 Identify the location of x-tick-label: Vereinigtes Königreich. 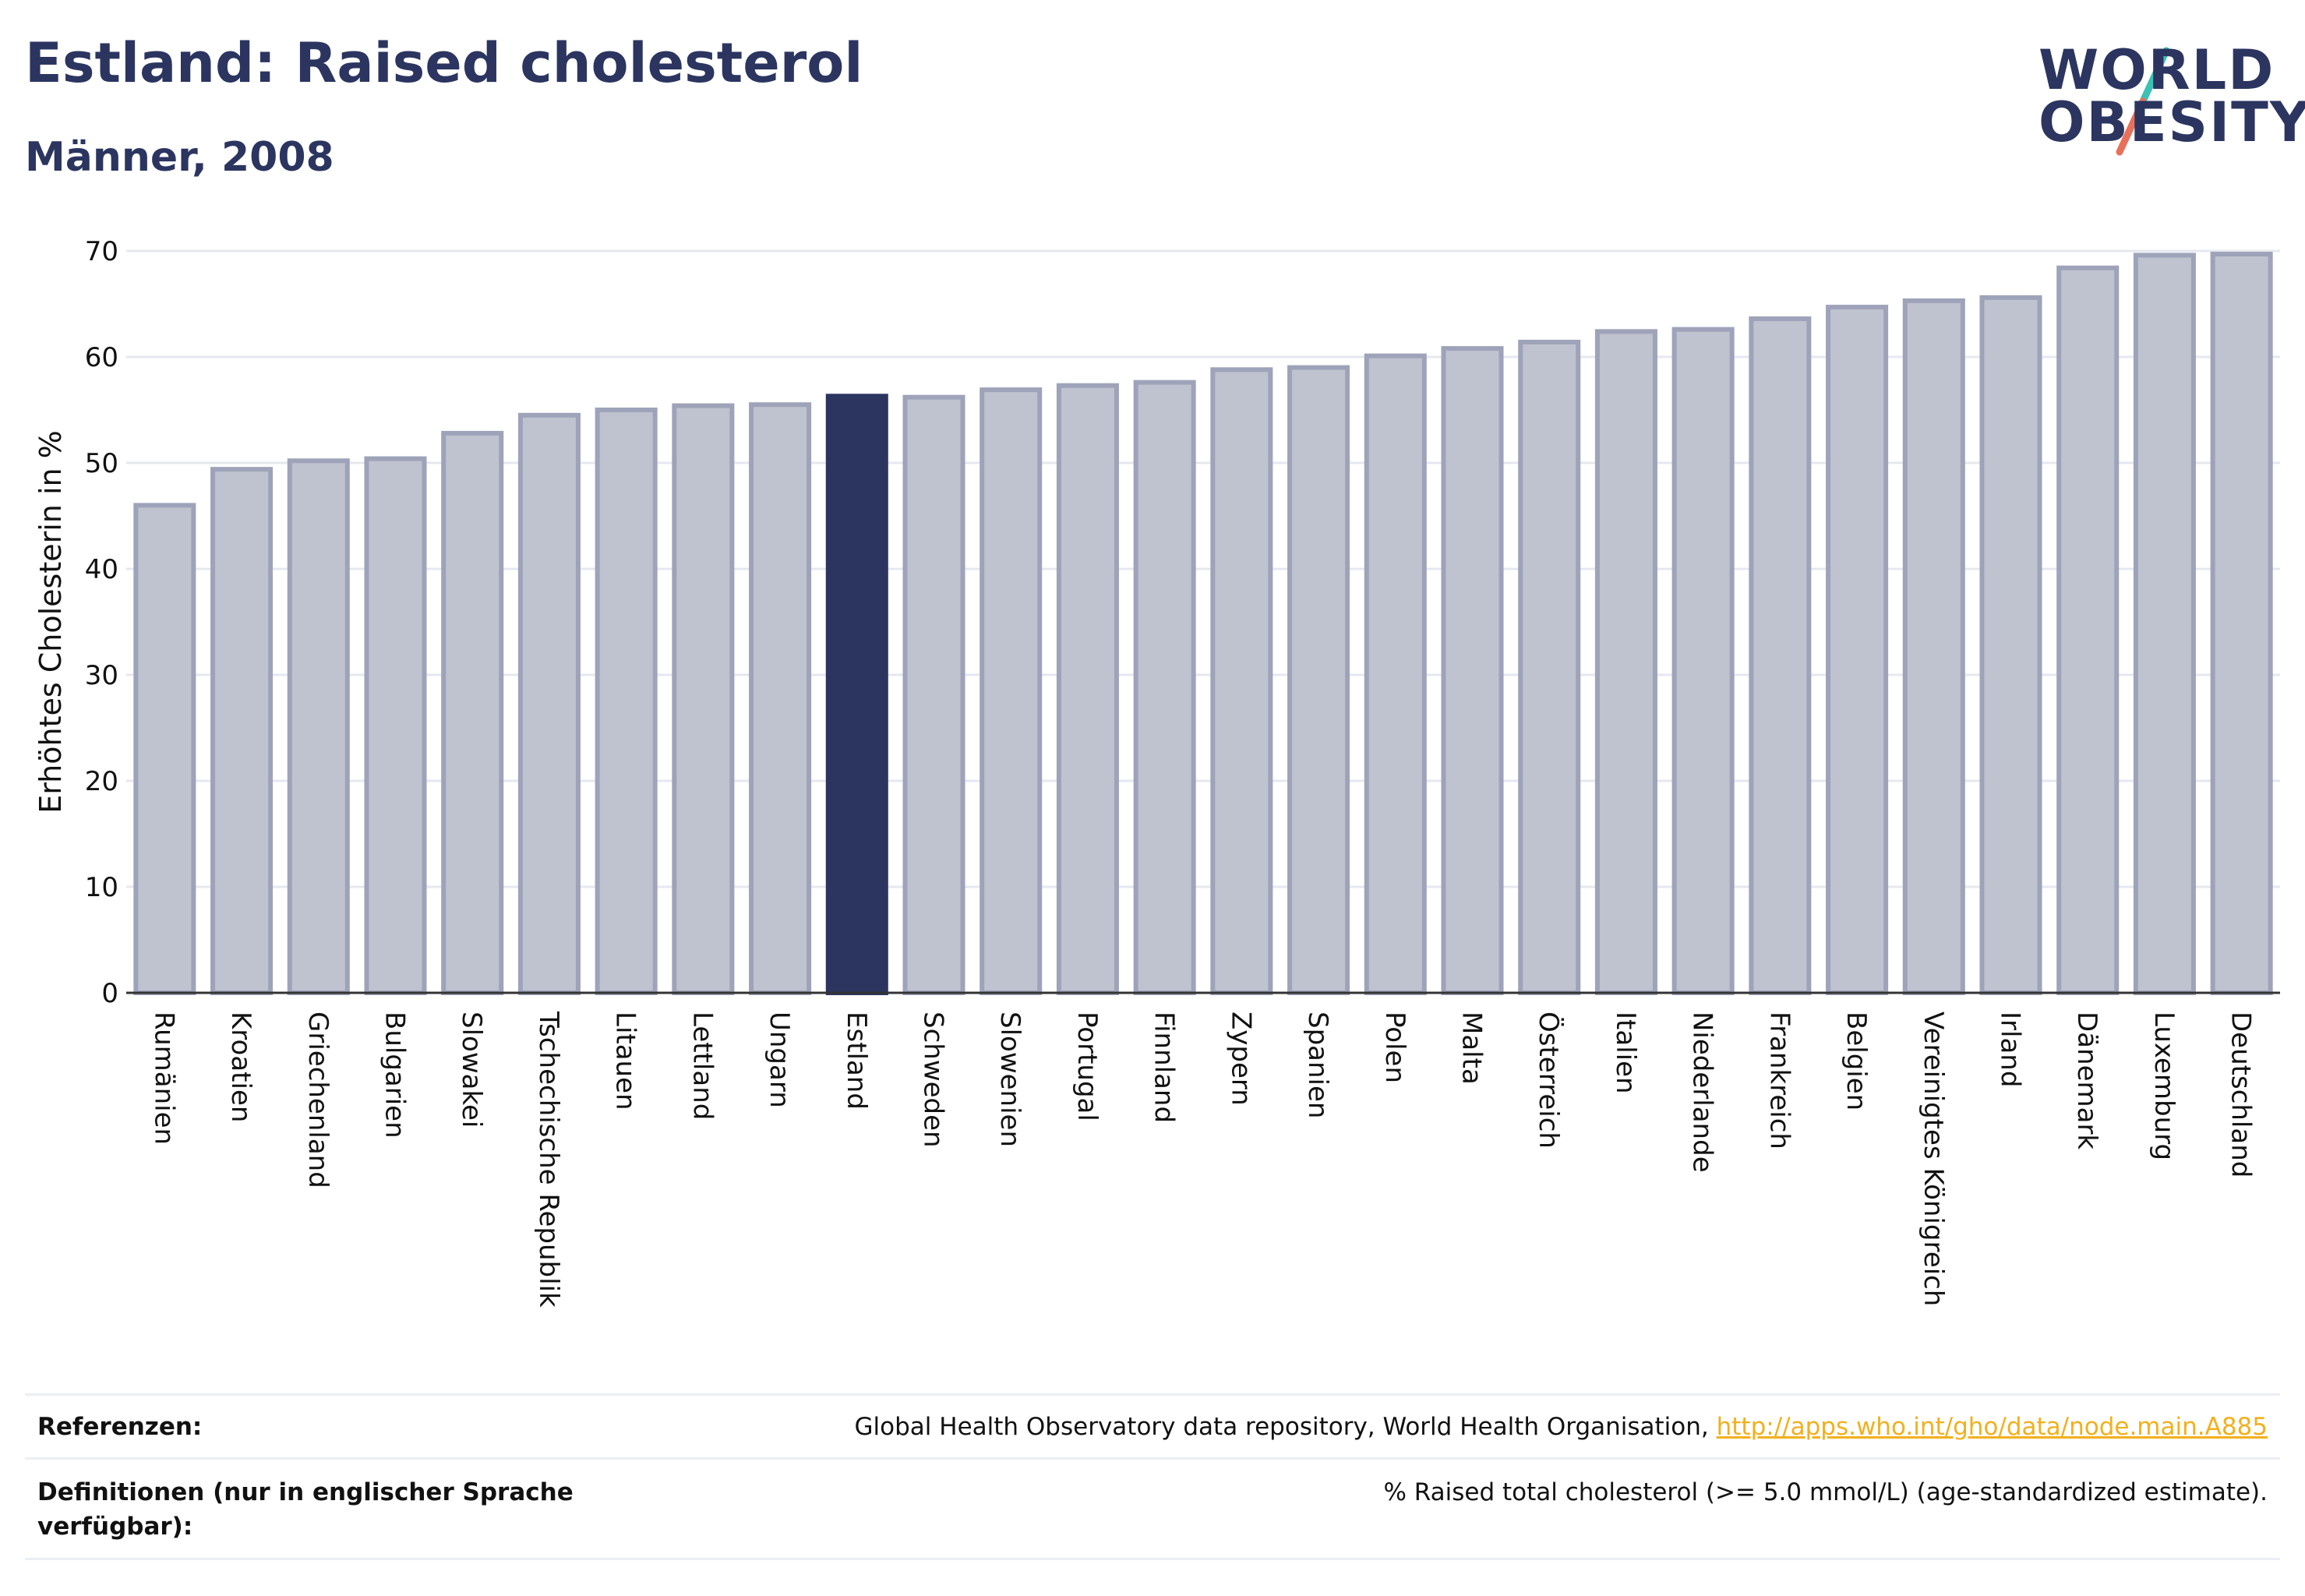
(1933, 1159).